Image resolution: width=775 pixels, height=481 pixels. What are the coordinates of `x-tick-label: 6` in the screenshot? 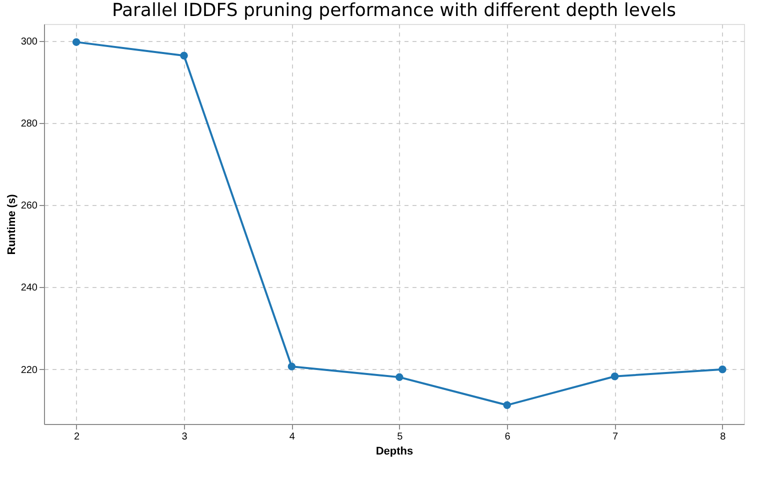 It's located at (507, 437).